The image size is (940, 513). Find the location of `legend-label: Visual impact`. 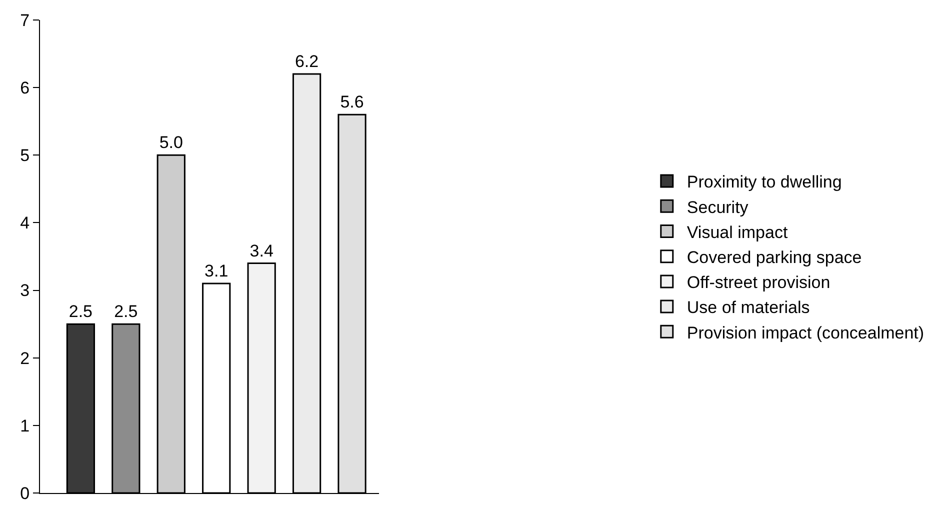

legend-label: Visual impact is located at coordinates (737, 232).